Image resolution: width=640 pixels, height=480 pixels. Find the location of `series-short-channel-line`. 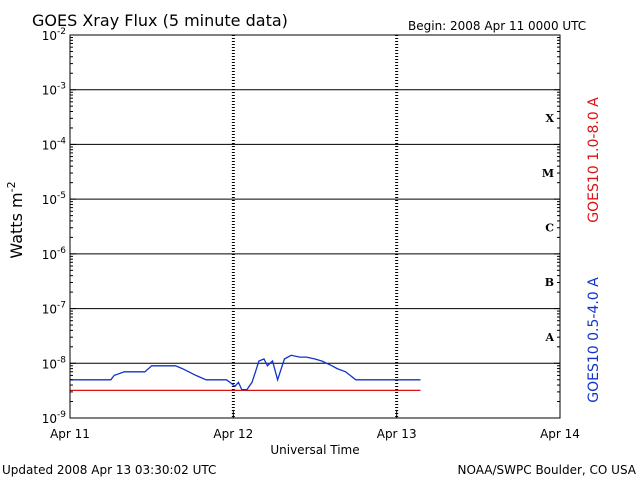

series-short-channel-line is located at coordinates (245, 372).